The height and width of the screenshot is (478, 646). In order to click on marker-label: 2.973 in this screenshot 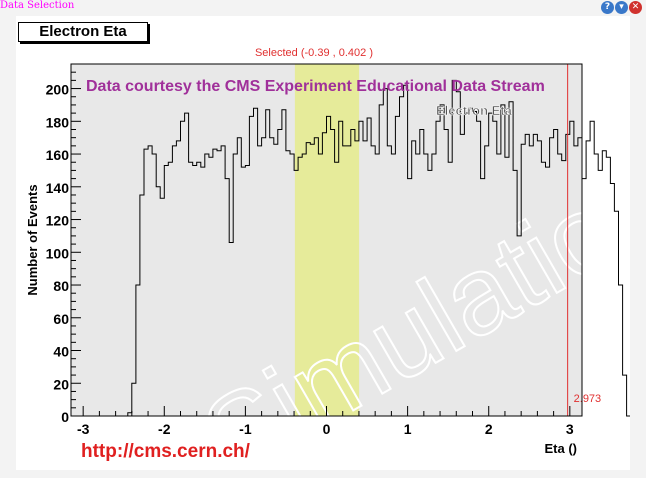, I will do `click(588, 399)`.